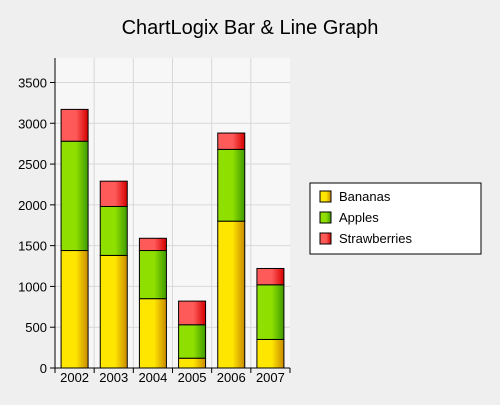 The width and height of the screenshot is (500, 405). I want to click on legend-label-apples: Apples, so click(359, 217).